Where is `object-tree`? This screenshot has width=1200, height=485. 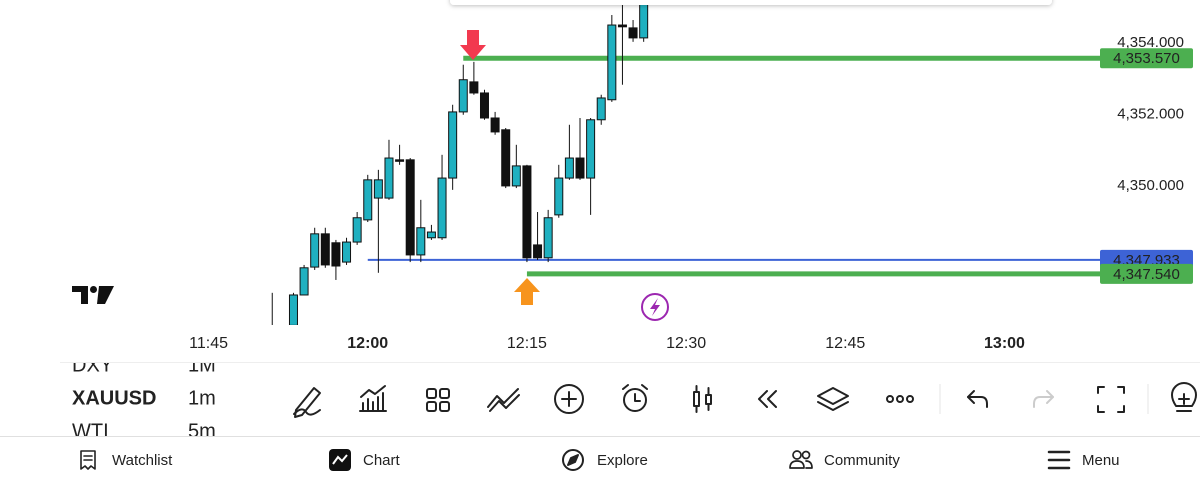 object-tree is located at coordinates (833, 399).